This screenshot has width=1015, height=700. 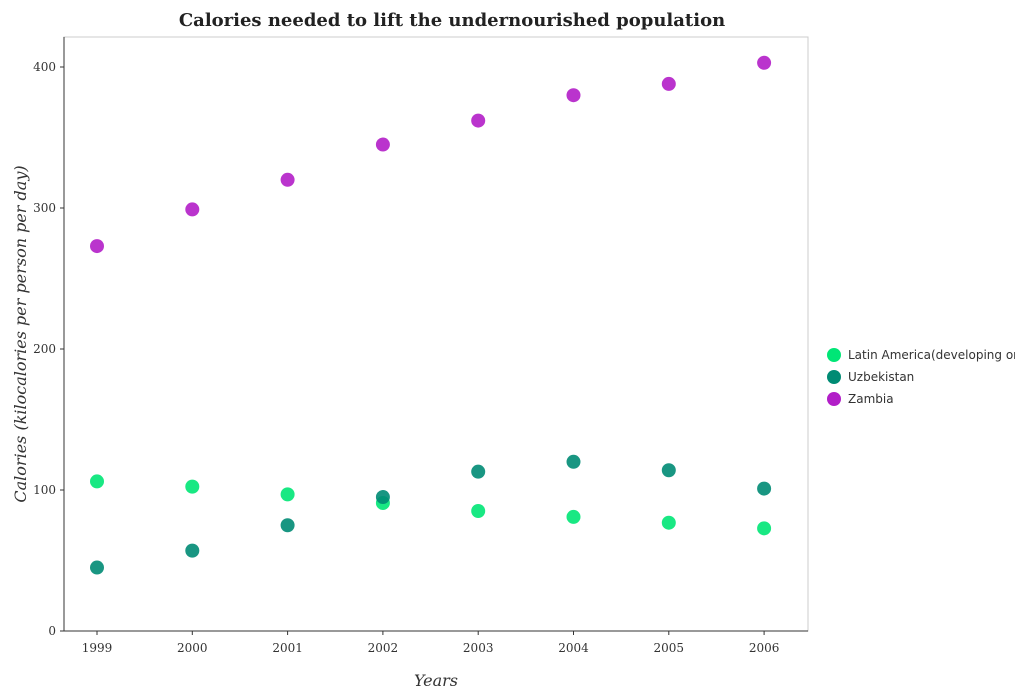 I want to click on x-tick-label: 1999, so click(x=97, y=648).